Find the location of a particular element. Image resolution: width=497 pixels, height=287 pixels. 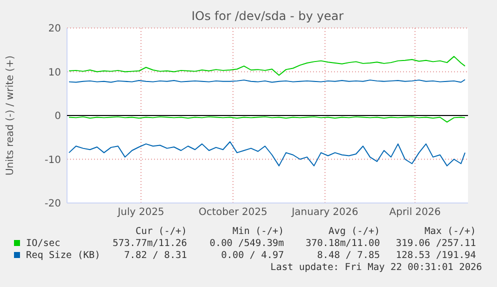

y-tick-label: 20 is located at coordinates (54, 29).